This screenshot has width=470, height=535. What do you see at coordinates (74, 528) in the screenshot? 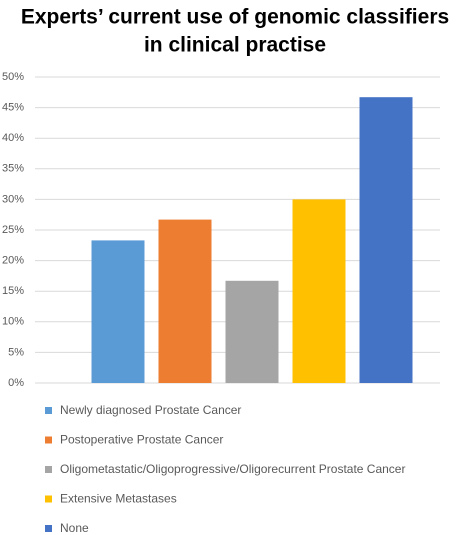
I see `legend-label: None` at bounding box center [74, 528].